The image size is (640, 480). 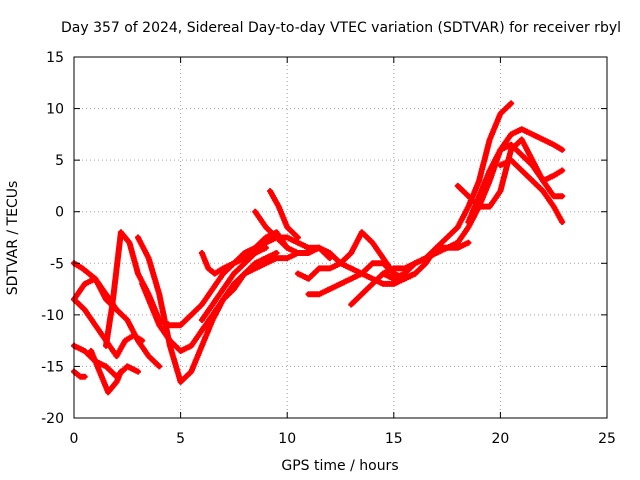 What do you see at coordinates (59, 161) in the screenshot?
I see `y-tick-label: 5` at bounding box center [59, 161].